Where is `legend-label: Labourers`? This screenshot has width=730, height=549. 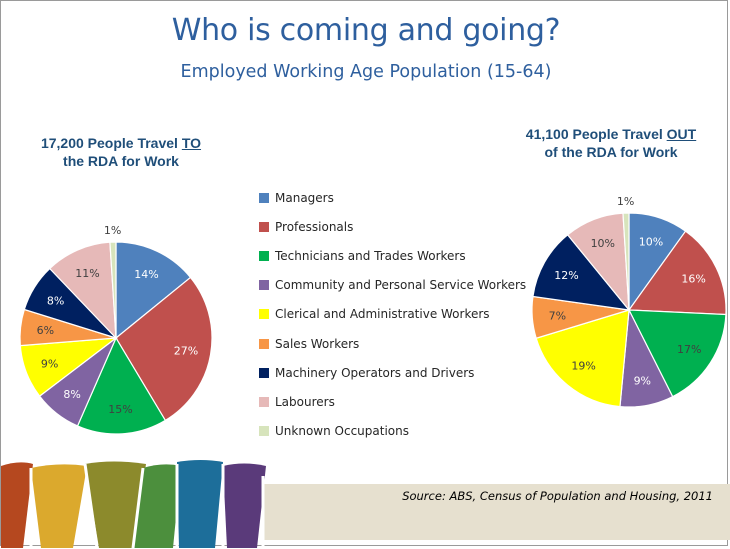 legend-label: Labourers is located at coordinates (305, 401).